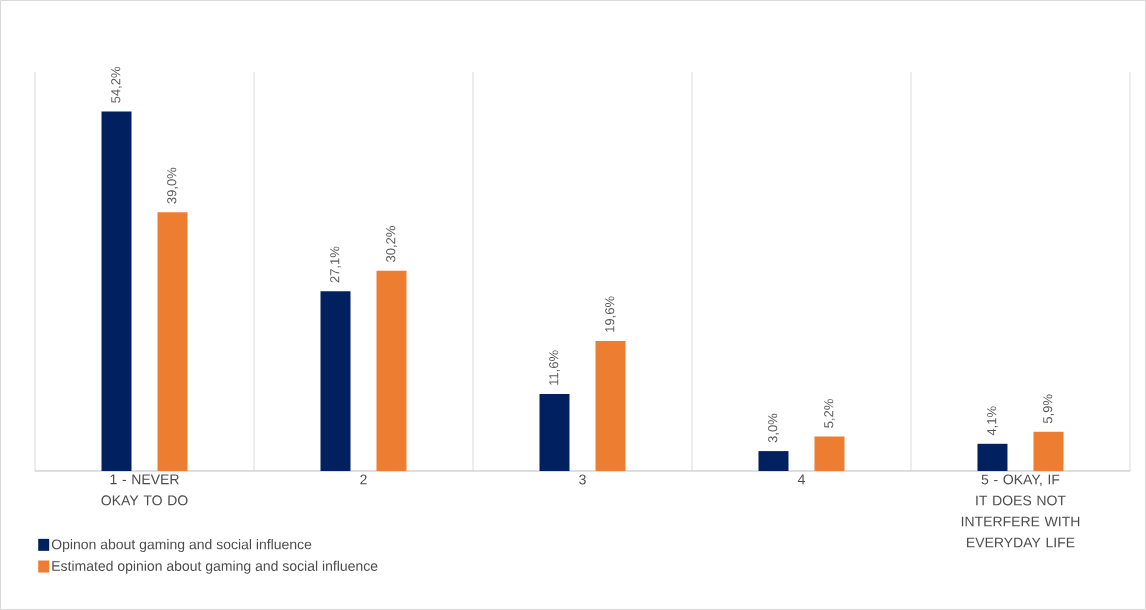  I want to click on data-label: 39,0%, so click(172, 185).